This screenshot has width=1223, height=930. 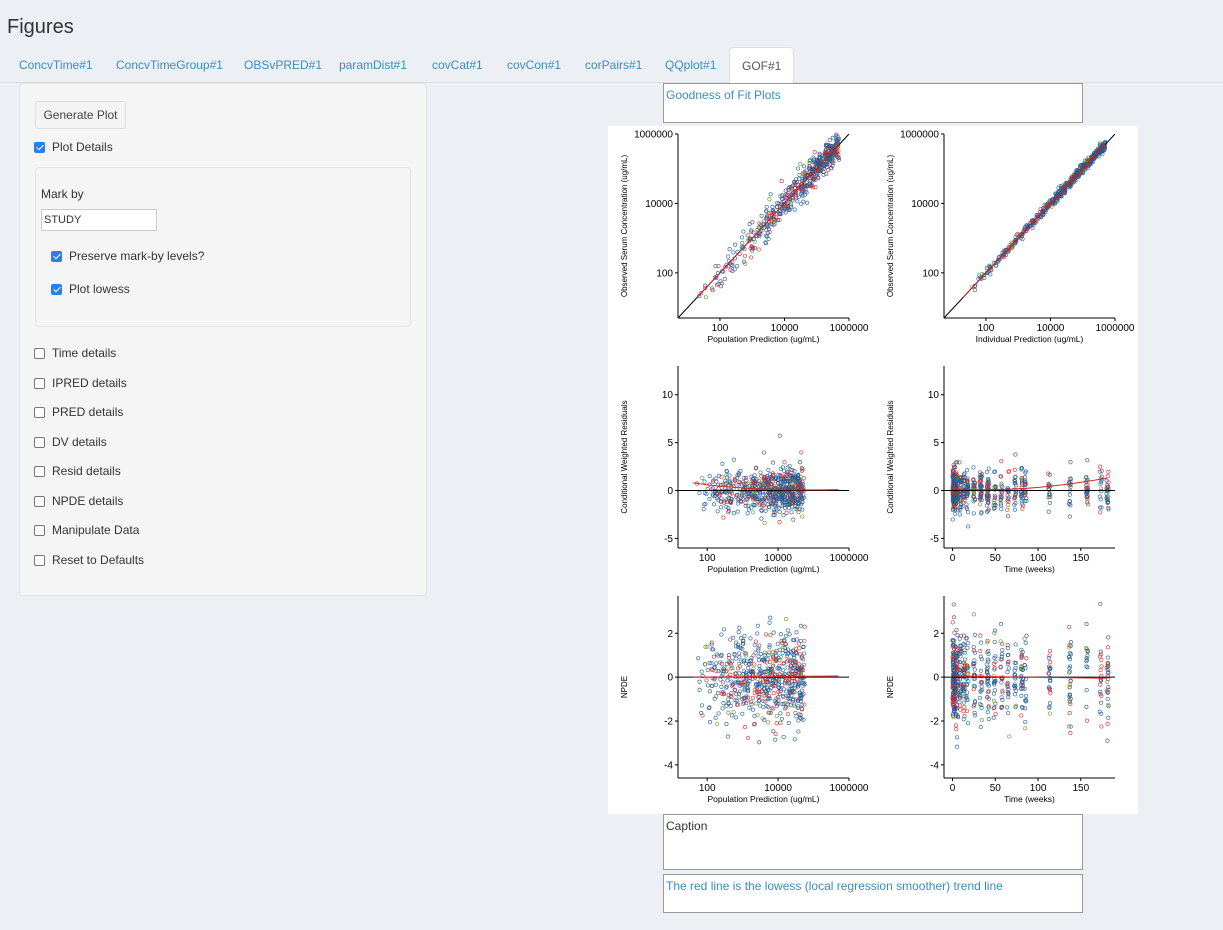 I want to click on ipred-details-checkbox, so click(x=39, y=383).